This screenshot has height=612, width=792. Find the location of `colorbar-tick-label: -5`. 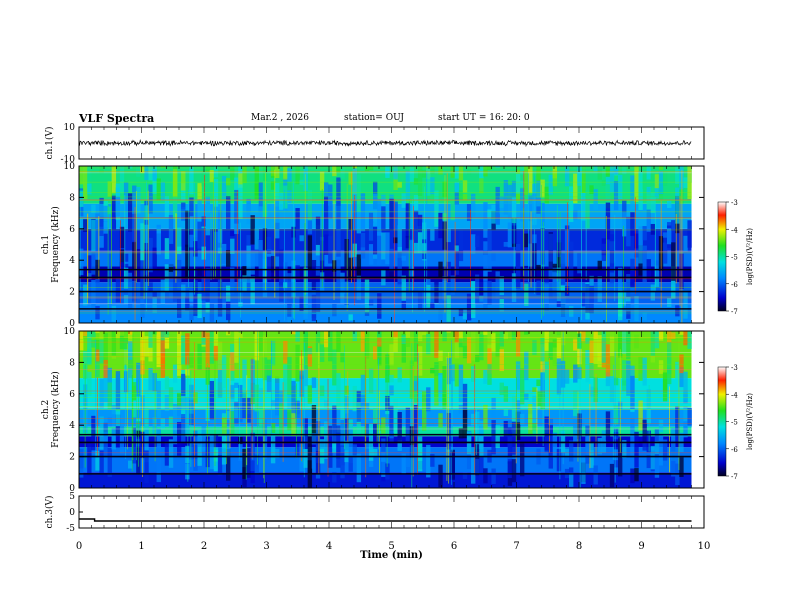

colorbar-tick-label: -5 is located at coordinates (734, 423).